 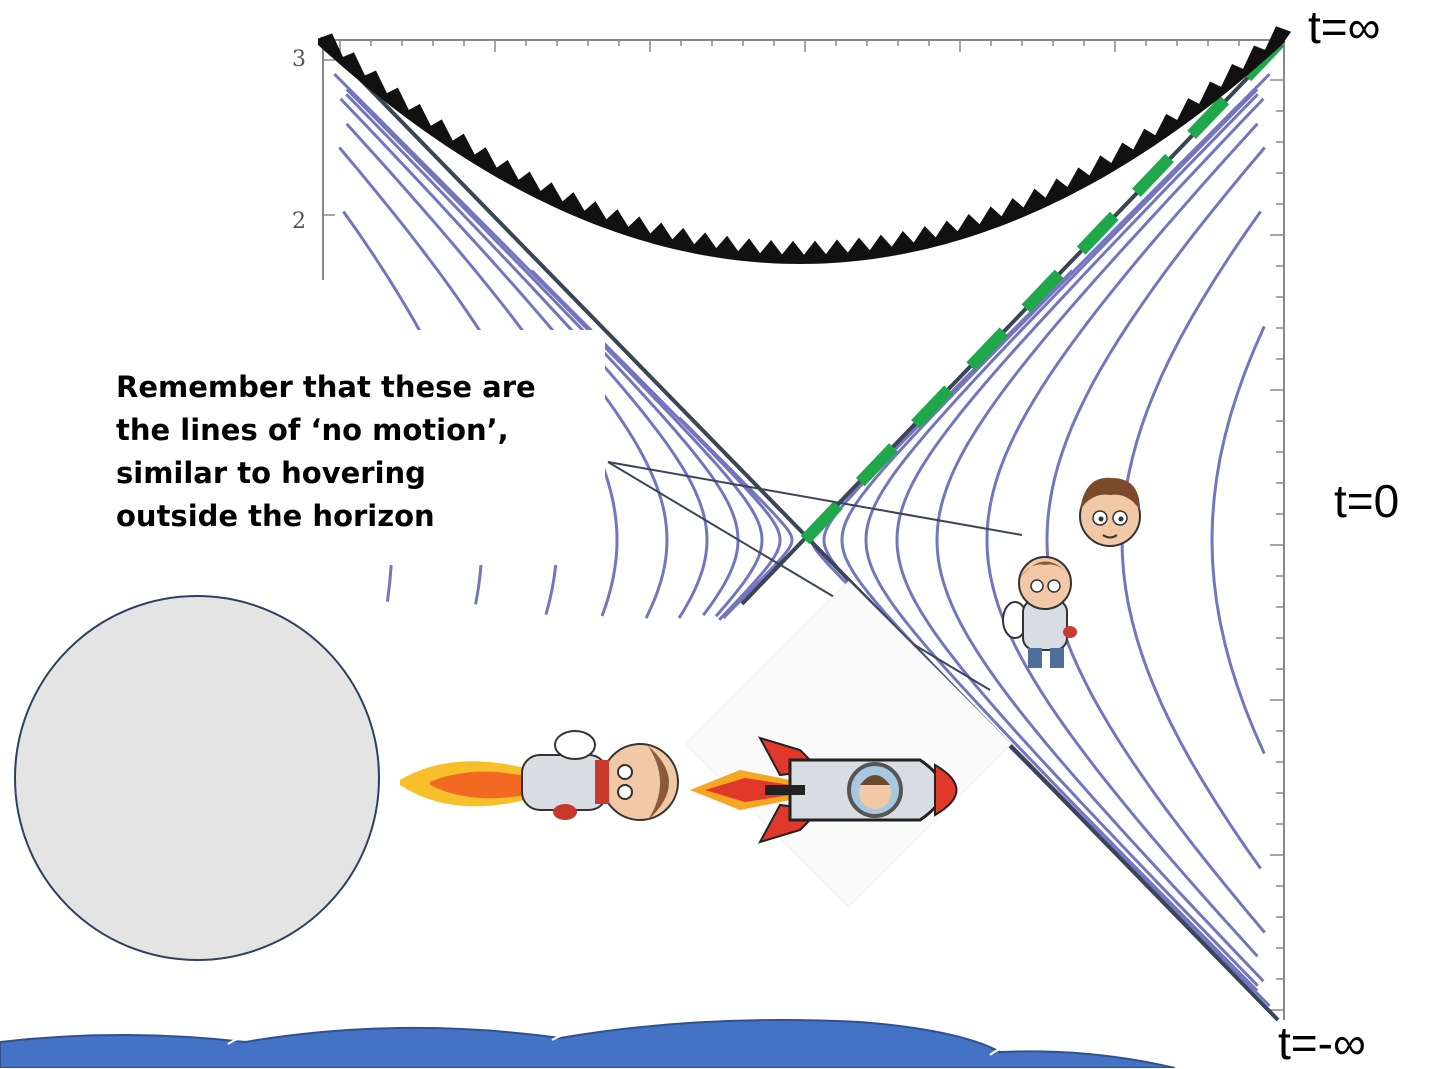 What do you see at coordinates (197, 778) in the screenshot?
I see `planet-circle` at bounding box center [197, 778].